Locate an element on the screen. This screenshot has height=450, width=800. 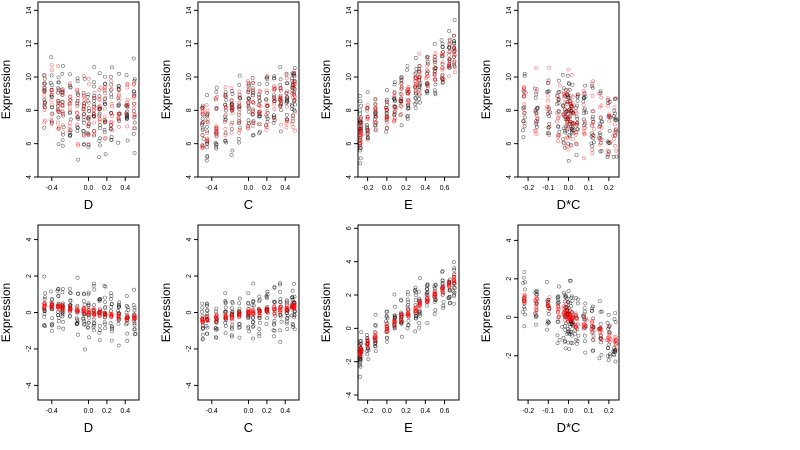
y-tick-label-r2c1: 0 is located at coordinates (29, 312).